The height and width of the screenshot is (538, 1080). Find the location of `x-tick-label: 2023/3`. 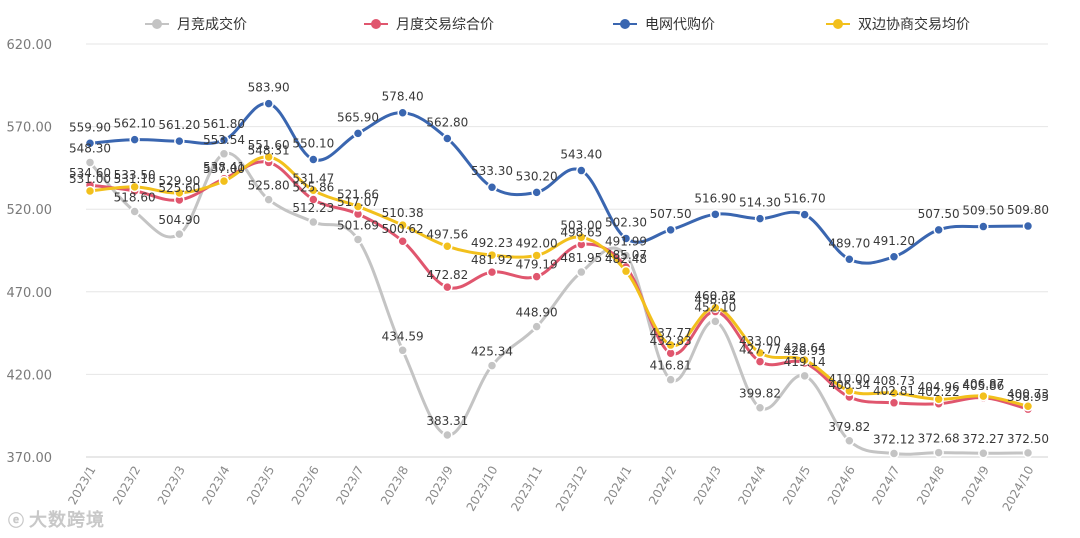

x-tick-label: 2023/3 is located at coordinates (171, 486).